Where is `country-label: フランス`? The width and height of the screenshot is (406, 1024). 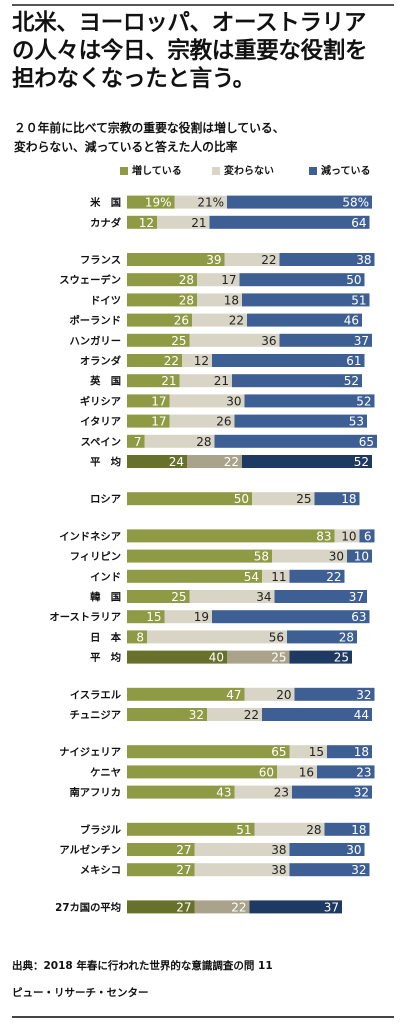 country-label: フランス is located at coordinates (100, 261).